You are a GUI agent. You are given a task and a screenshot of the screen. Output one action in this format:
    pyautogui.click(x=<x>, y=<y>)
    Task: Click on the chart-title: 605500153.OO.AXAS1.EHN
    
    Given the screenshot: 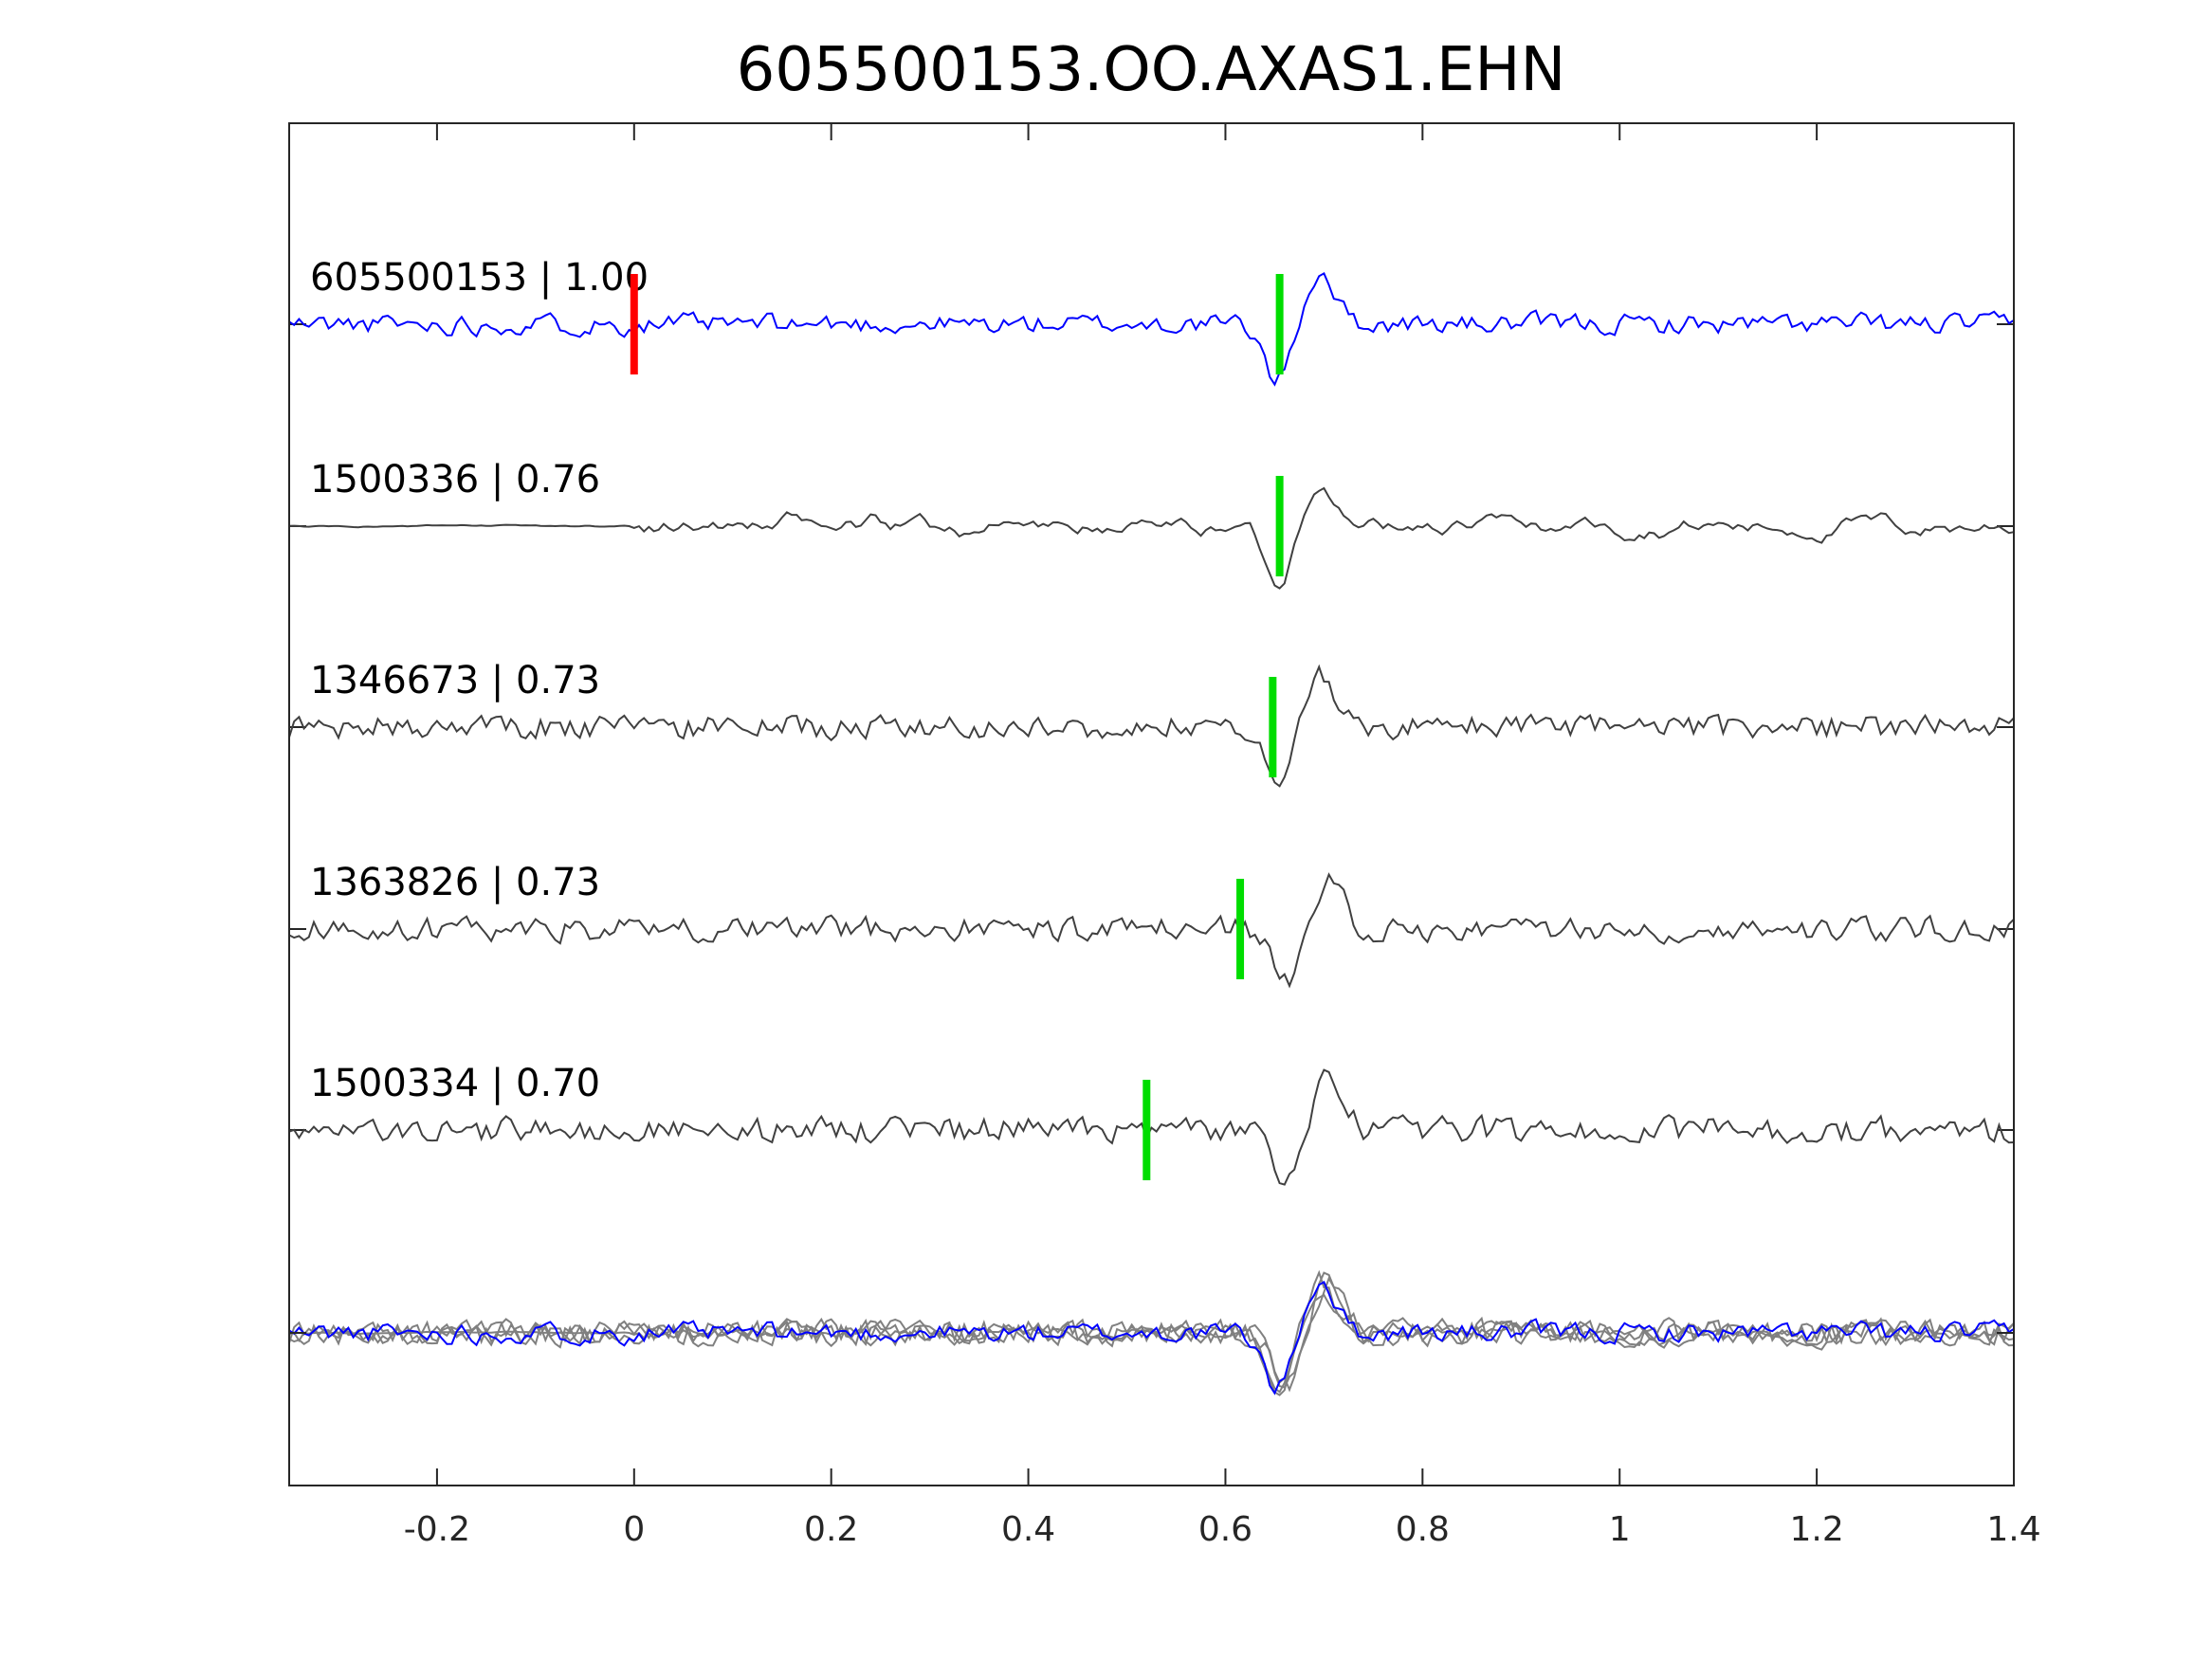 What is the action you would take?
    pyautogui.click(x=1151, y=70)
    